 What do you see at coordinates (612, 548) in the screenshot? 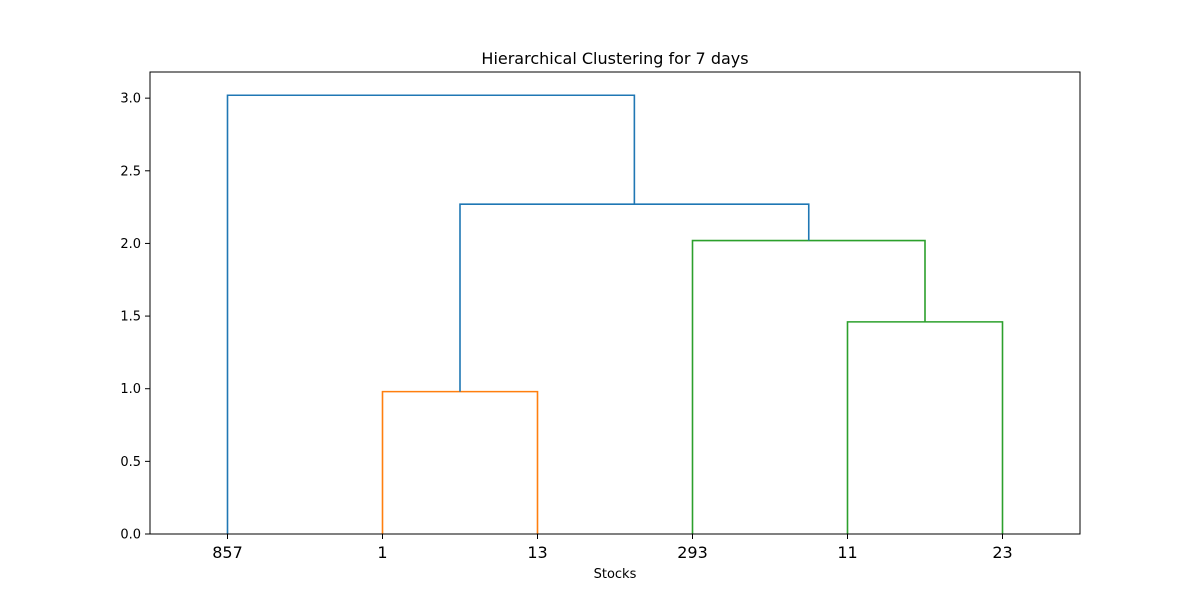
I see `x-axis: 857 1 13 293 11 23` at bounding box center [612, 548].